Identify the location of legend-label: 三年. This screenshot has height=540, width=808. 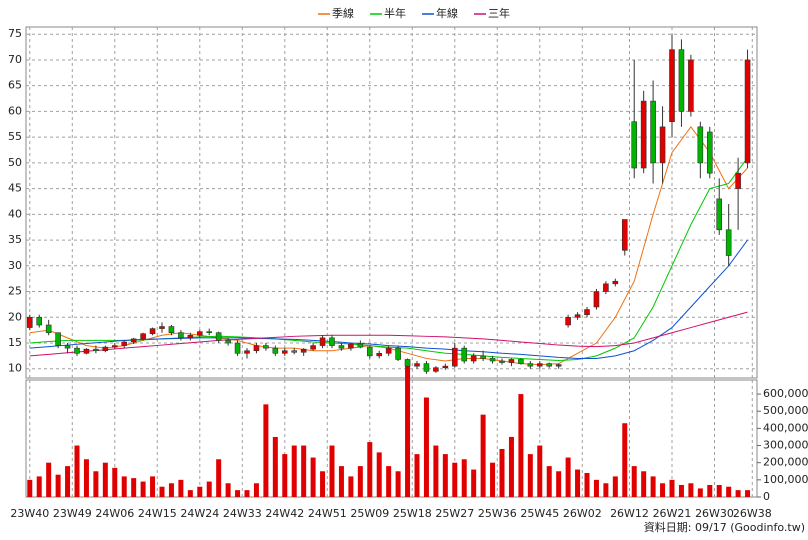
(499, 13).